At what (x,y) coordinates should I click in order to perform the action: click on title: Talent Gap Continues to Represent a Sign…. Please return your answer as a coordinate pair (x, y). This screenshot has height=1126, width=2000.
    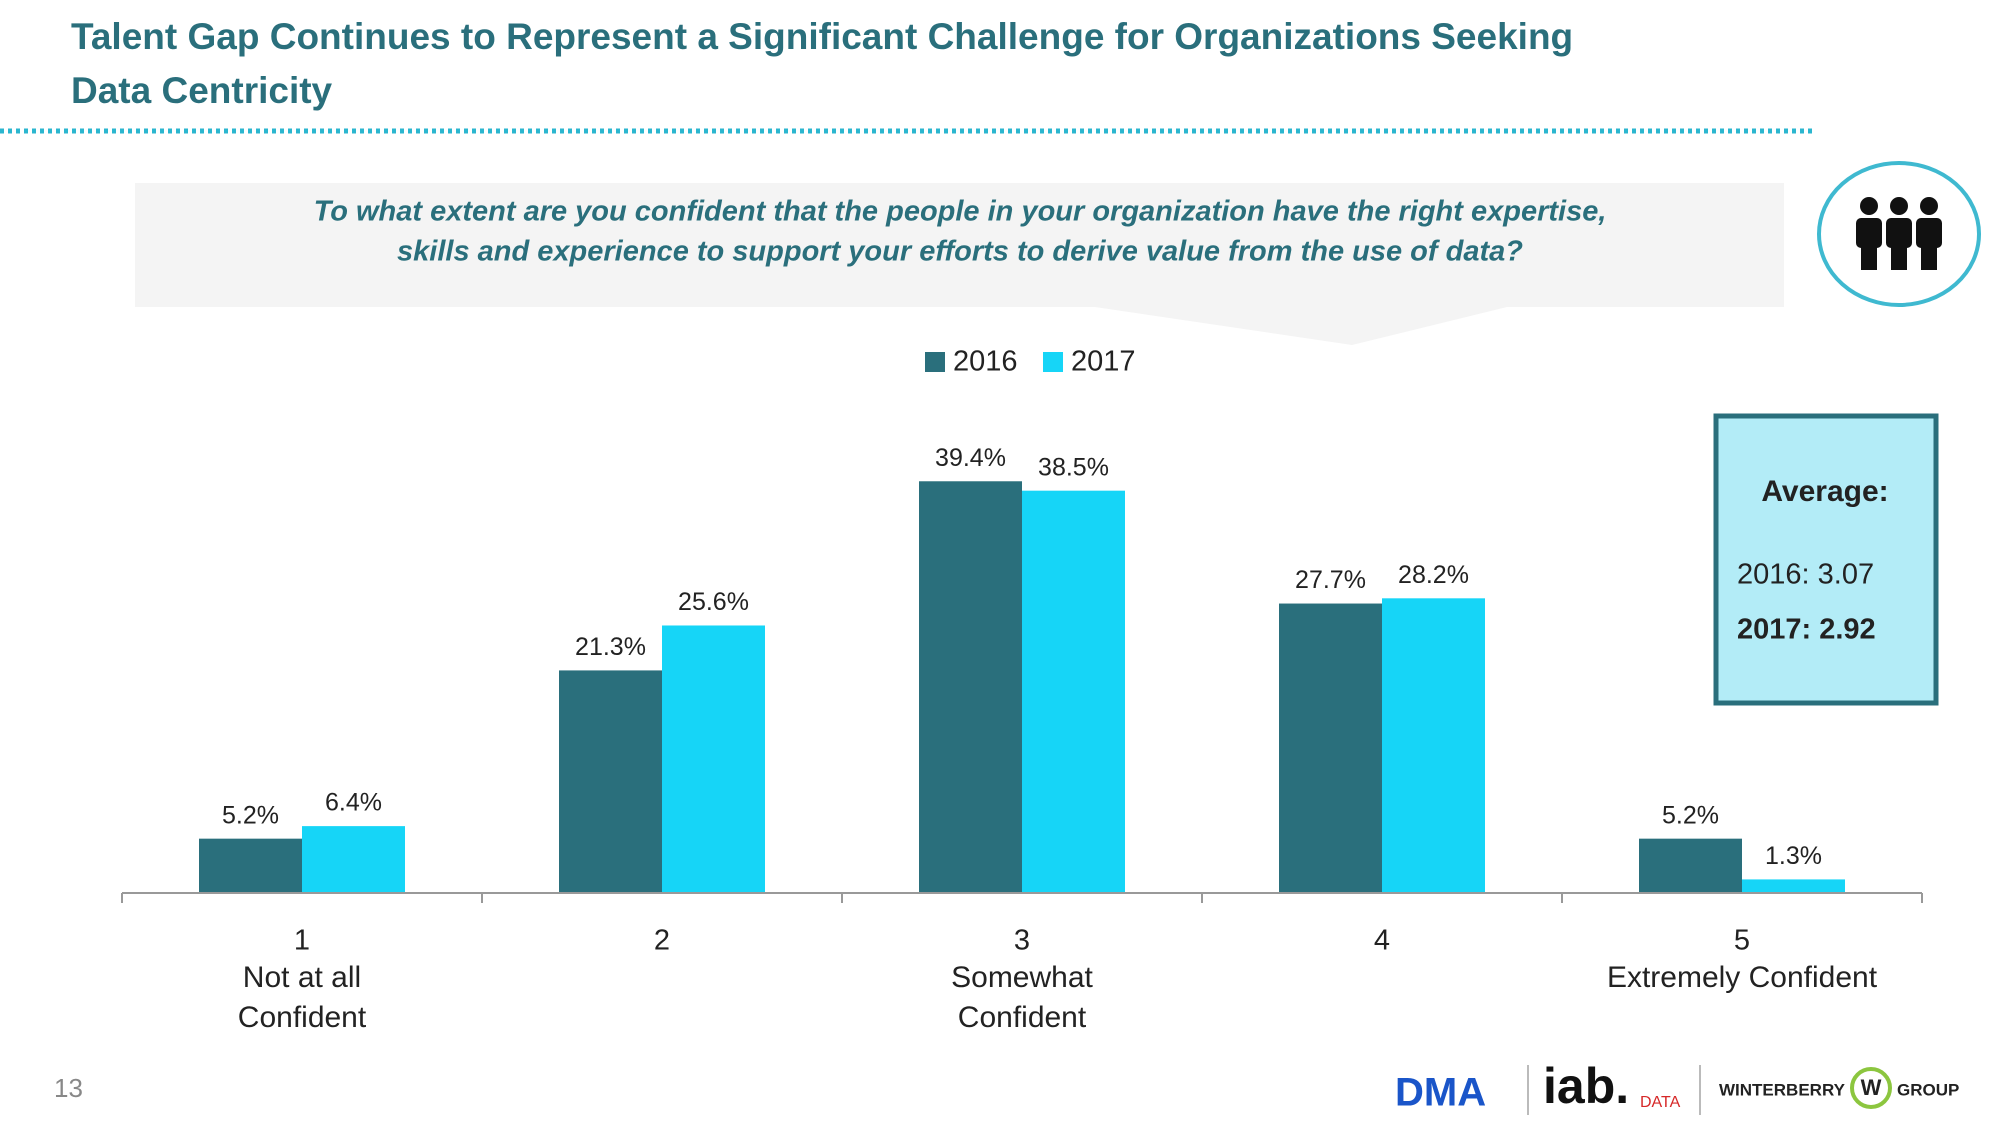
    Looking at the image, I should click on (822, 36).